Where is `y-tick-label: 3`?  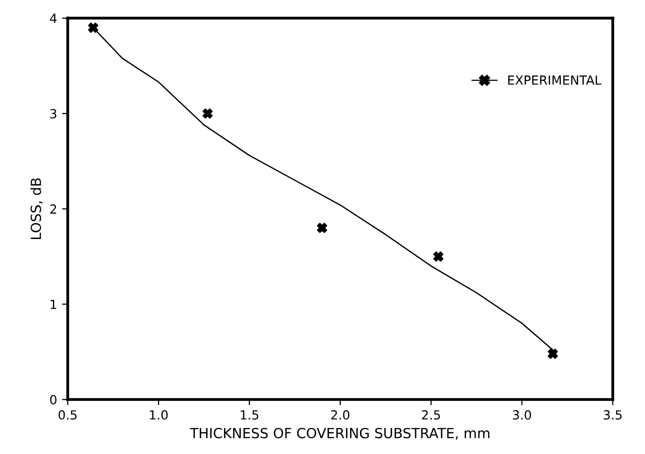 y-tick-label: 3 is located at coordinates (53, 113).